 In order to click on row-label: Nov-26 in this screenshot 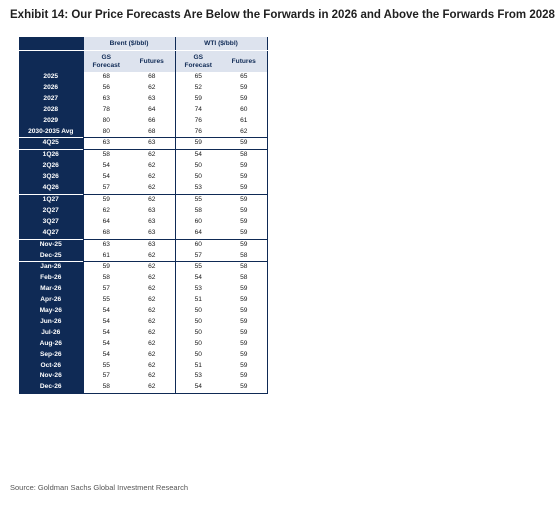, I will do `click(51, 377)`.